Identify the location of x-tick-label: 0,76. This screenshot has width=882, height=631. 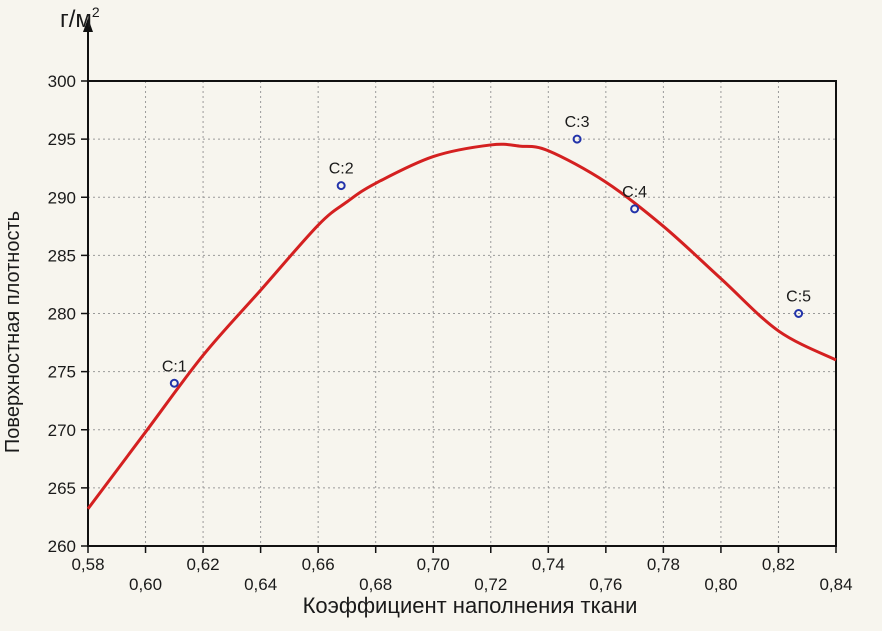
(605, 584).